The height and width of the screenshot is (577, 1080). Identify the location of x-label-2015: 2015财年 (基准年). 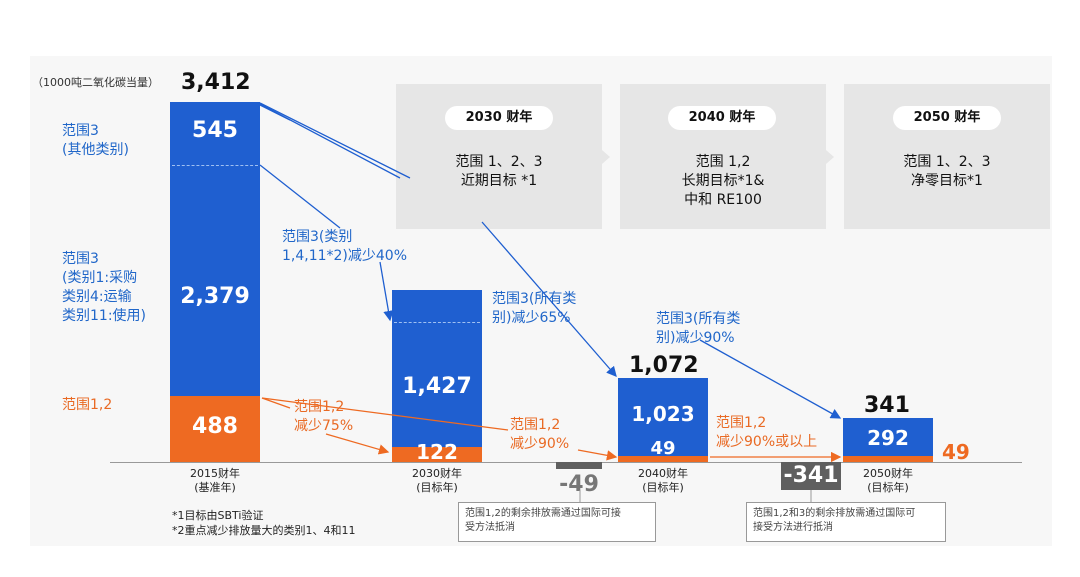
(215, 480).